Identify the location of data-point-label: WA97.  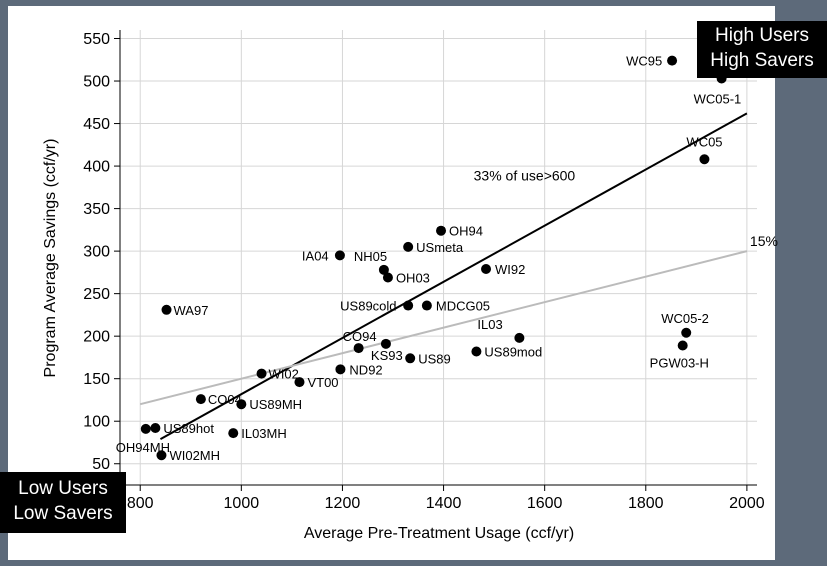
(191, 310).